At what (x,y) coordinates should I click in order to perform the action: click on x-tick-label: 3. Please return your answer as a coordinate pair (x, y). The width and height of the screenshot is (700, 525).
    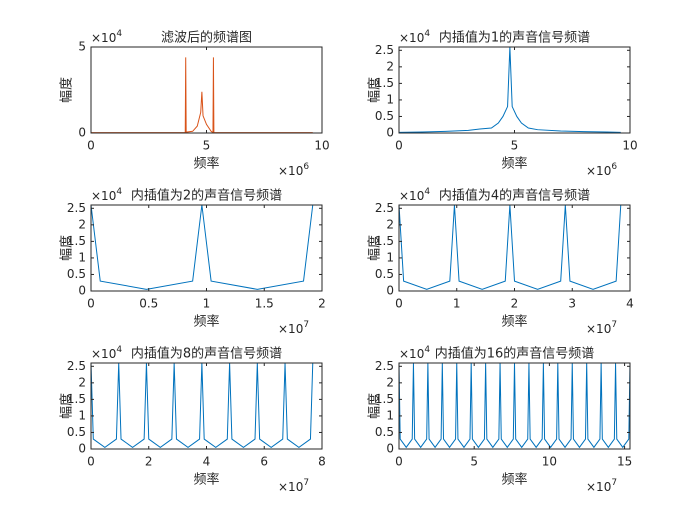
    Looking at the image, I should click on (572, 304).